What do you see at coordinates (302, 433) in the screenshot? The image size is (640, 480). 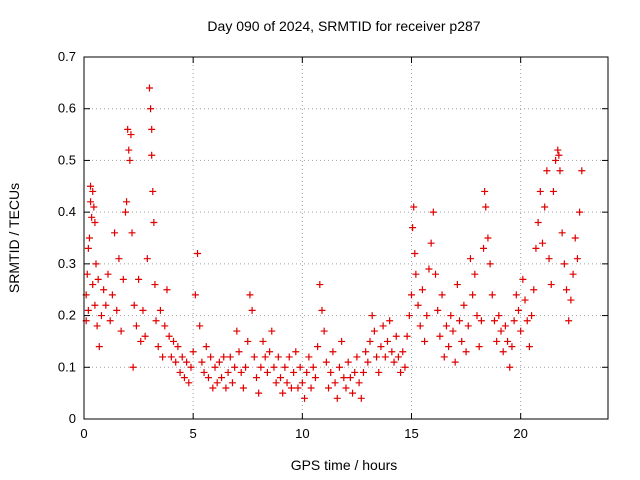 I see `x-tick-label: 10` at bounding box center [302, 433].